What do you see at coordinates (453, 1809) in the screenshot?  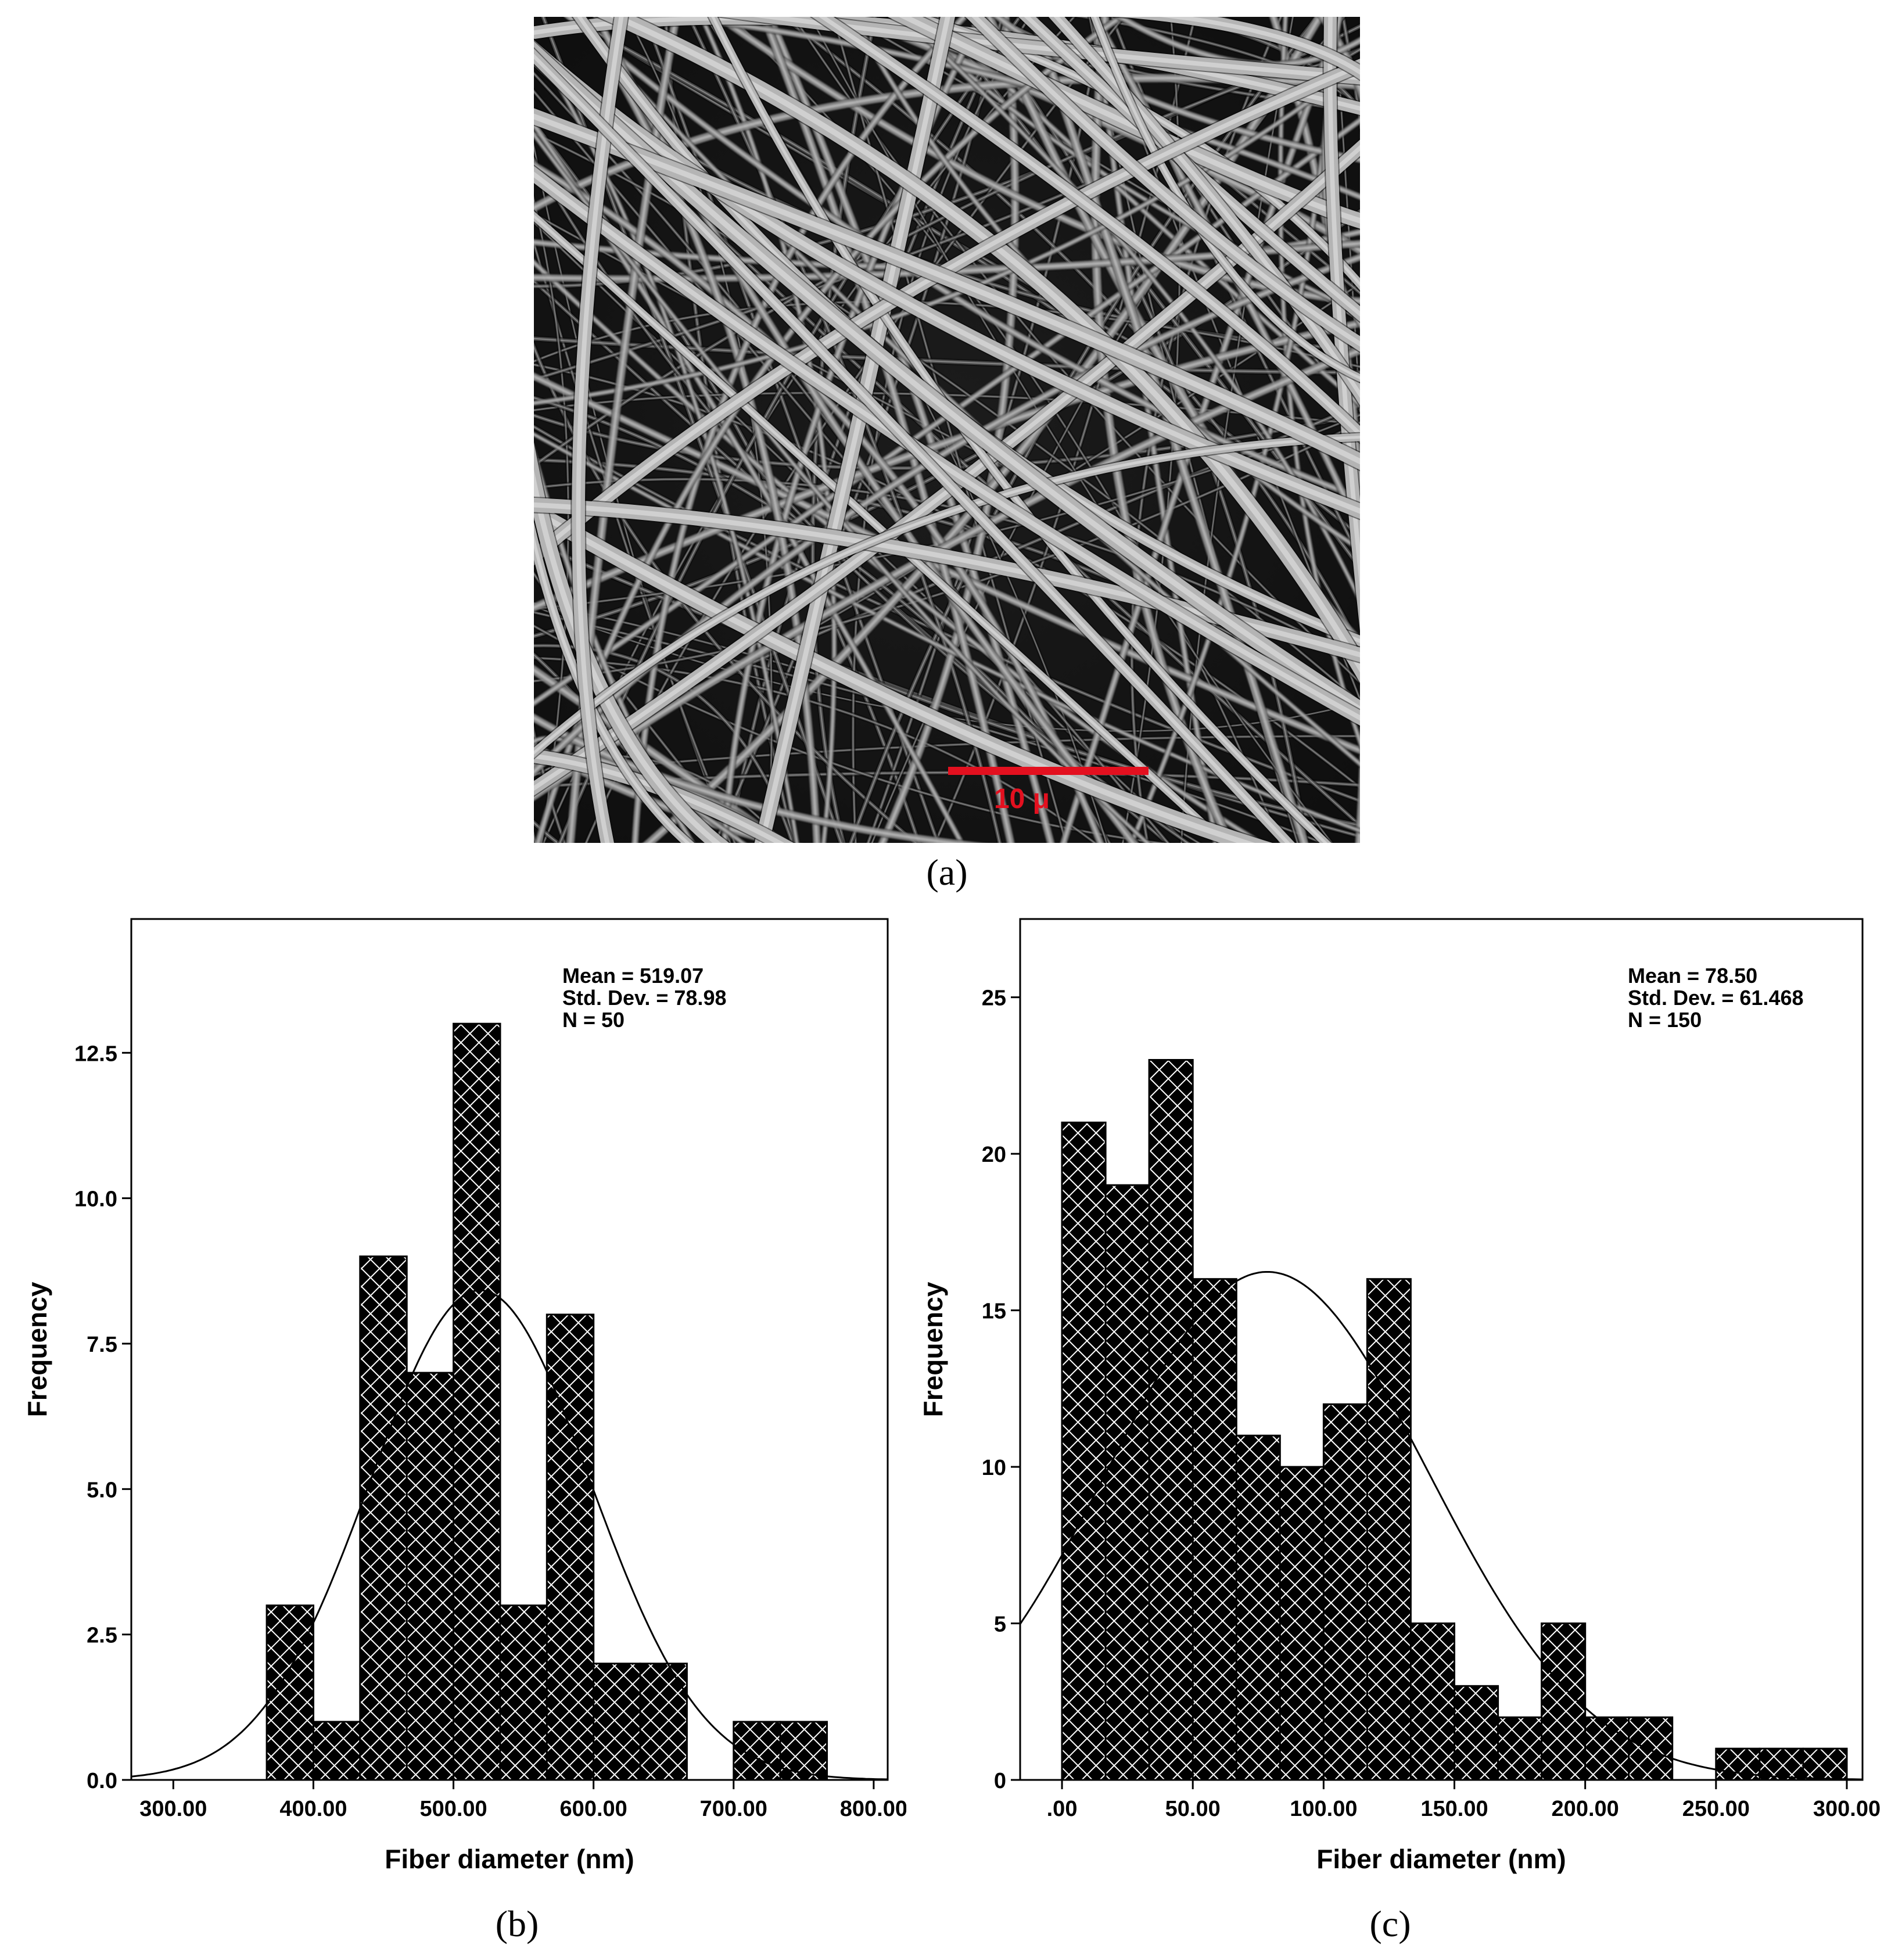 I see `x-tick-label: 500.00` at bounding box center [453, 1809].